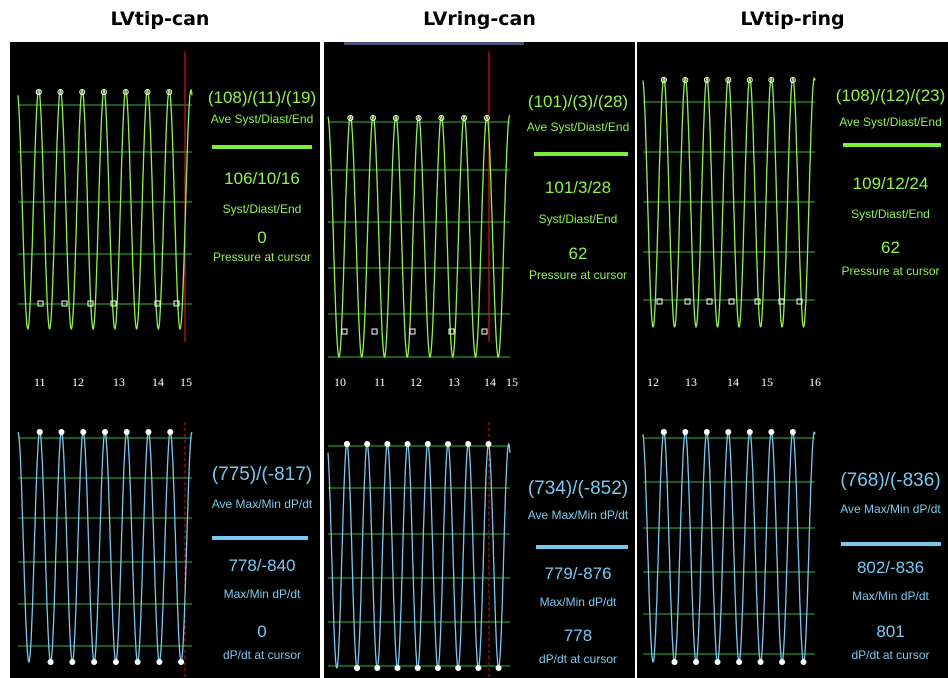 Image resolution: width=948 pixels, height=678 pixels. What do you see at coordinates (262, 119) in the screenshot?
I see `ave-pressure-label: Ave Syst/Diast/End` at bounding box center [262, 119].